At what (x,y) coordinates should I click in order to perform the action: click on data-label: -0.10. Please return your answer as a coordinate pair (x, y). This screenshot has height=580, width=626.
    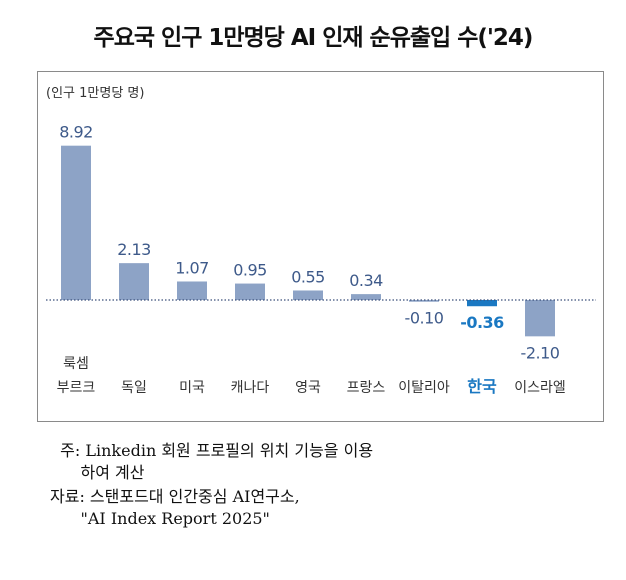
    Looking at the image, I should click on (424, 318).